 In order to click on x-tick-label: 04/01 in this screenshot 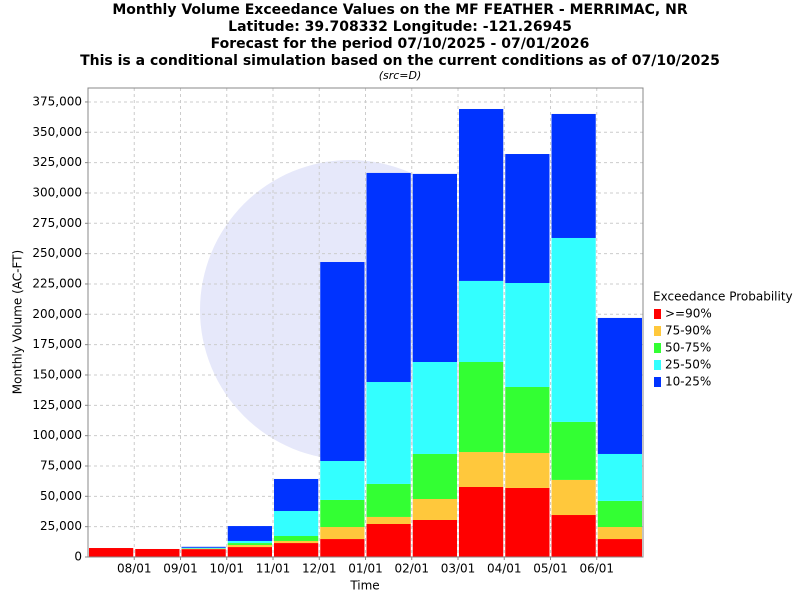, I will do `click(504, 569)`.